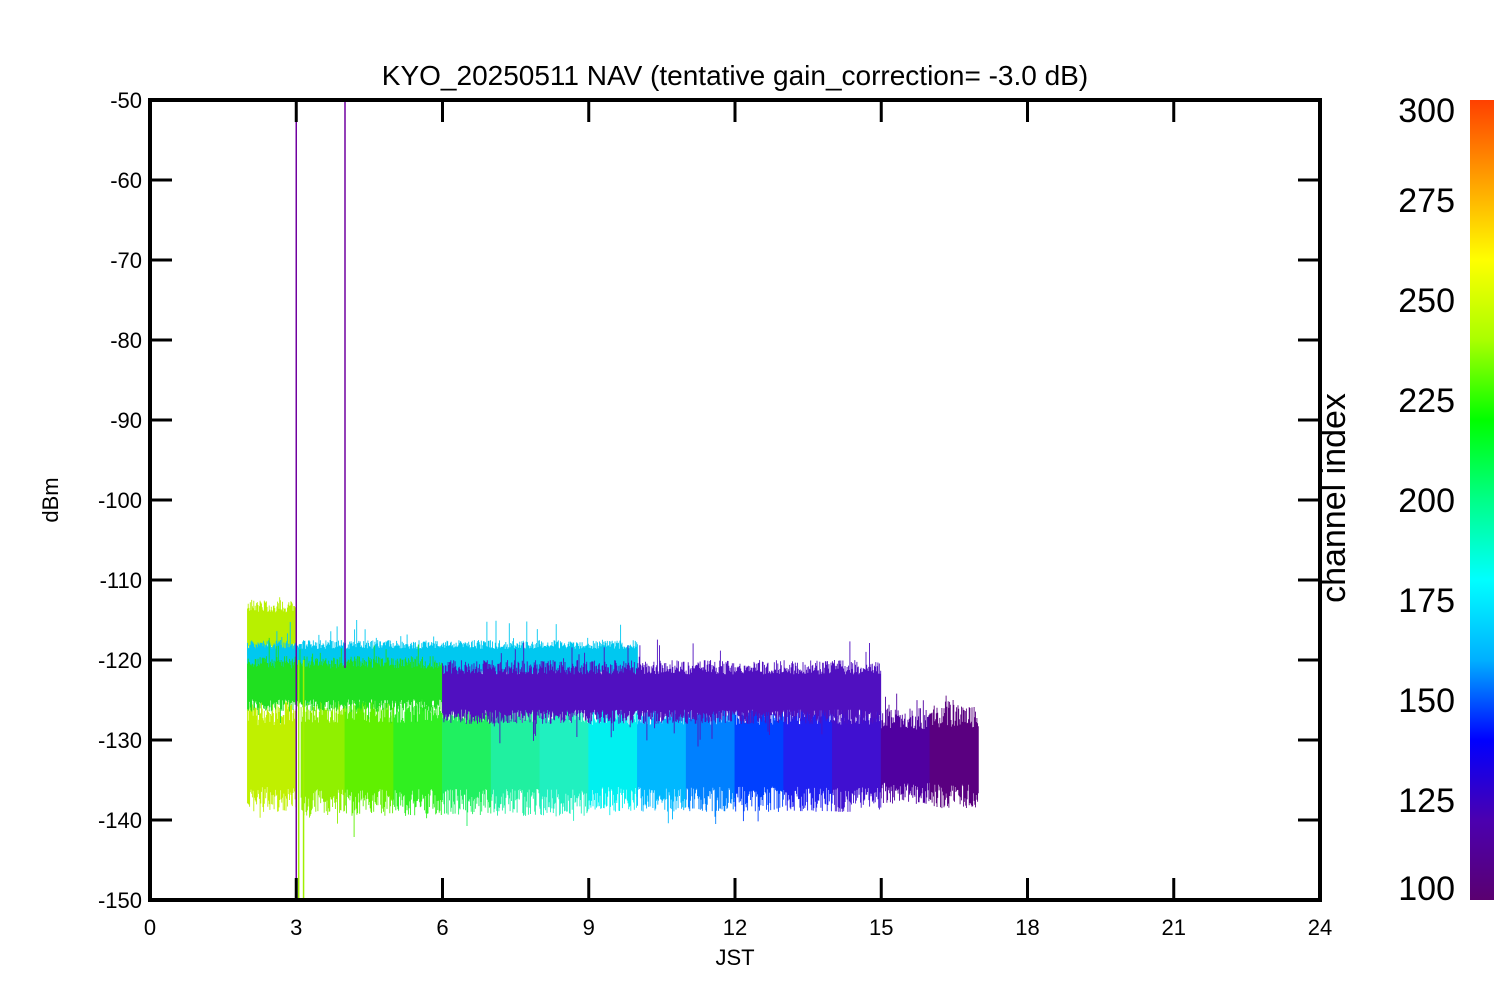 This screenshot has height=1000, width=1500. Describe the element at coordinates (1426, 501) in the screenshot. I see `colorbar-tick-label-200: 200` at that location.